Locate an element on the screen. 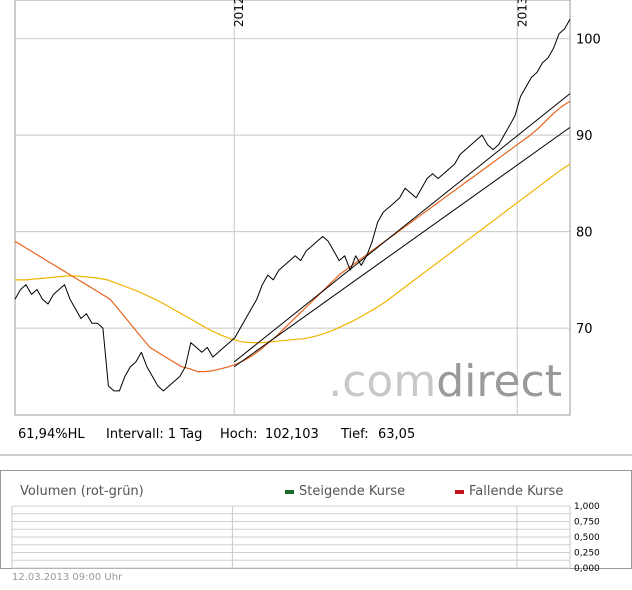 This screenshot has width=632, height=590. volume-y-ticks: 1,000 0,750 0,500 0,250 0,000 is located at coordinates (587, 538).